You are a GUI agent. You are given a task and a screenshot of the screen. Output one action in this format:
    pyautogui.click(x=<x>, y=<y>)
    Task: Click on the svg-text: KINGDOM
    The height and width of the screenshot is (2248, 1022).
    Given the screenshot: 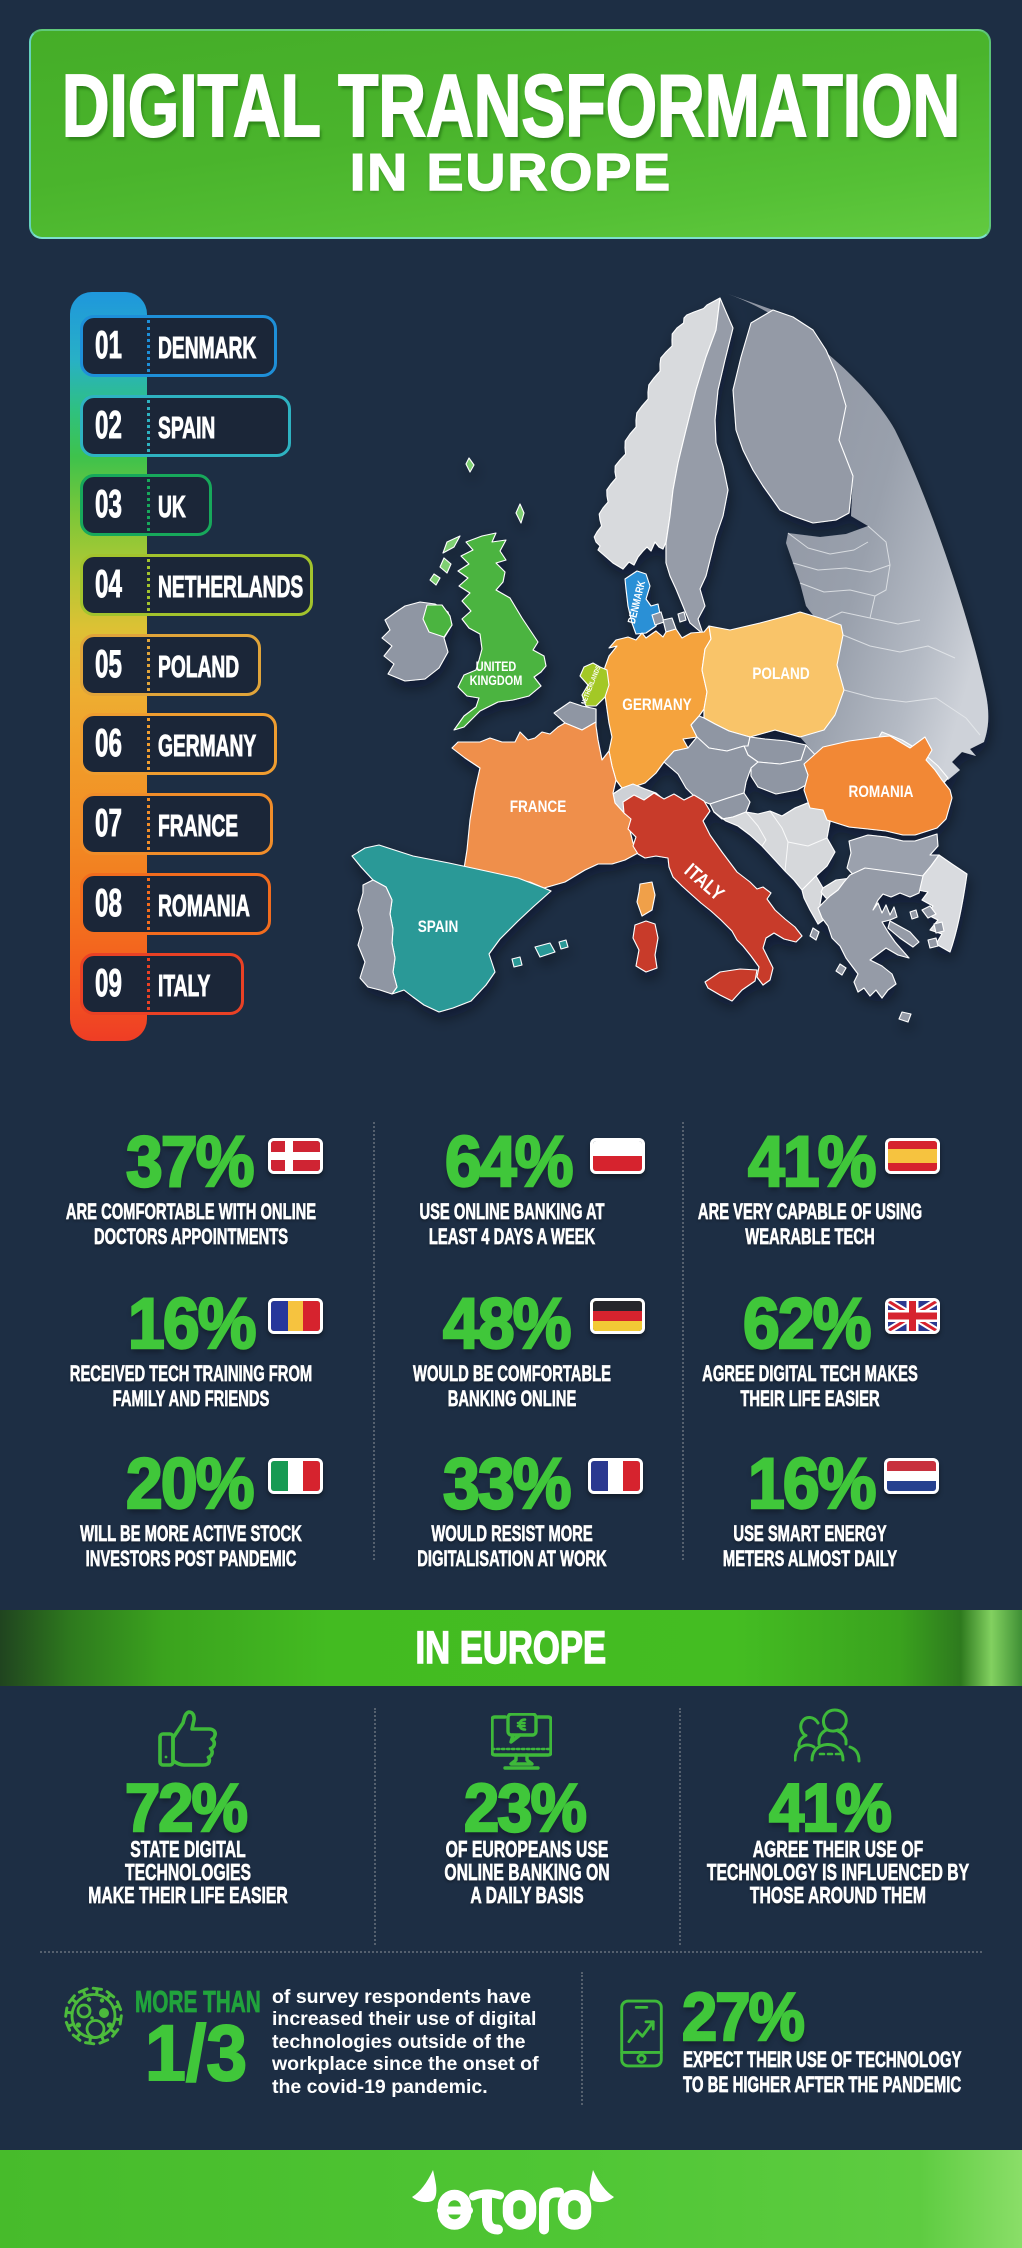 What is the action you would take?
    pyautogui.click(x=496, y=681)
    